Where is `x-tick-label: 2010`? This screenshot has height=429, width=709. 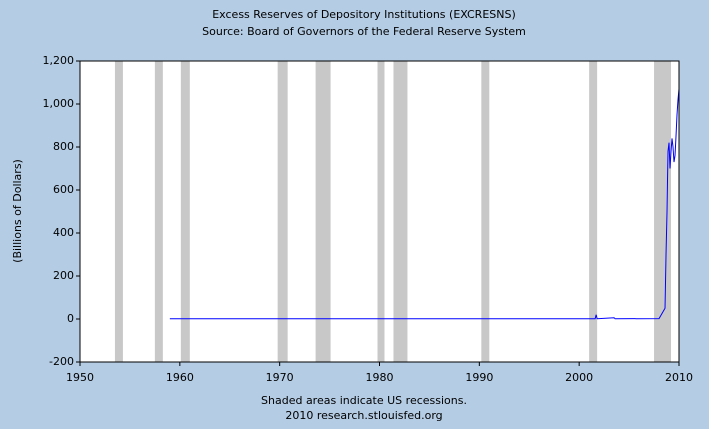 x-tick-label: 2010 is located at coordinates (679, 377).